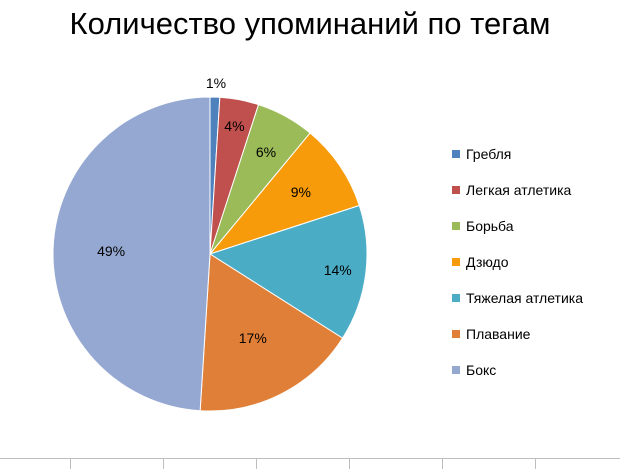 The width and height of the screenshot is (620, 469). What do you see at coordinates (487, 262) in the screenshot?
I see `legend-label: Дзюдо` at bounding box center [487, 262].